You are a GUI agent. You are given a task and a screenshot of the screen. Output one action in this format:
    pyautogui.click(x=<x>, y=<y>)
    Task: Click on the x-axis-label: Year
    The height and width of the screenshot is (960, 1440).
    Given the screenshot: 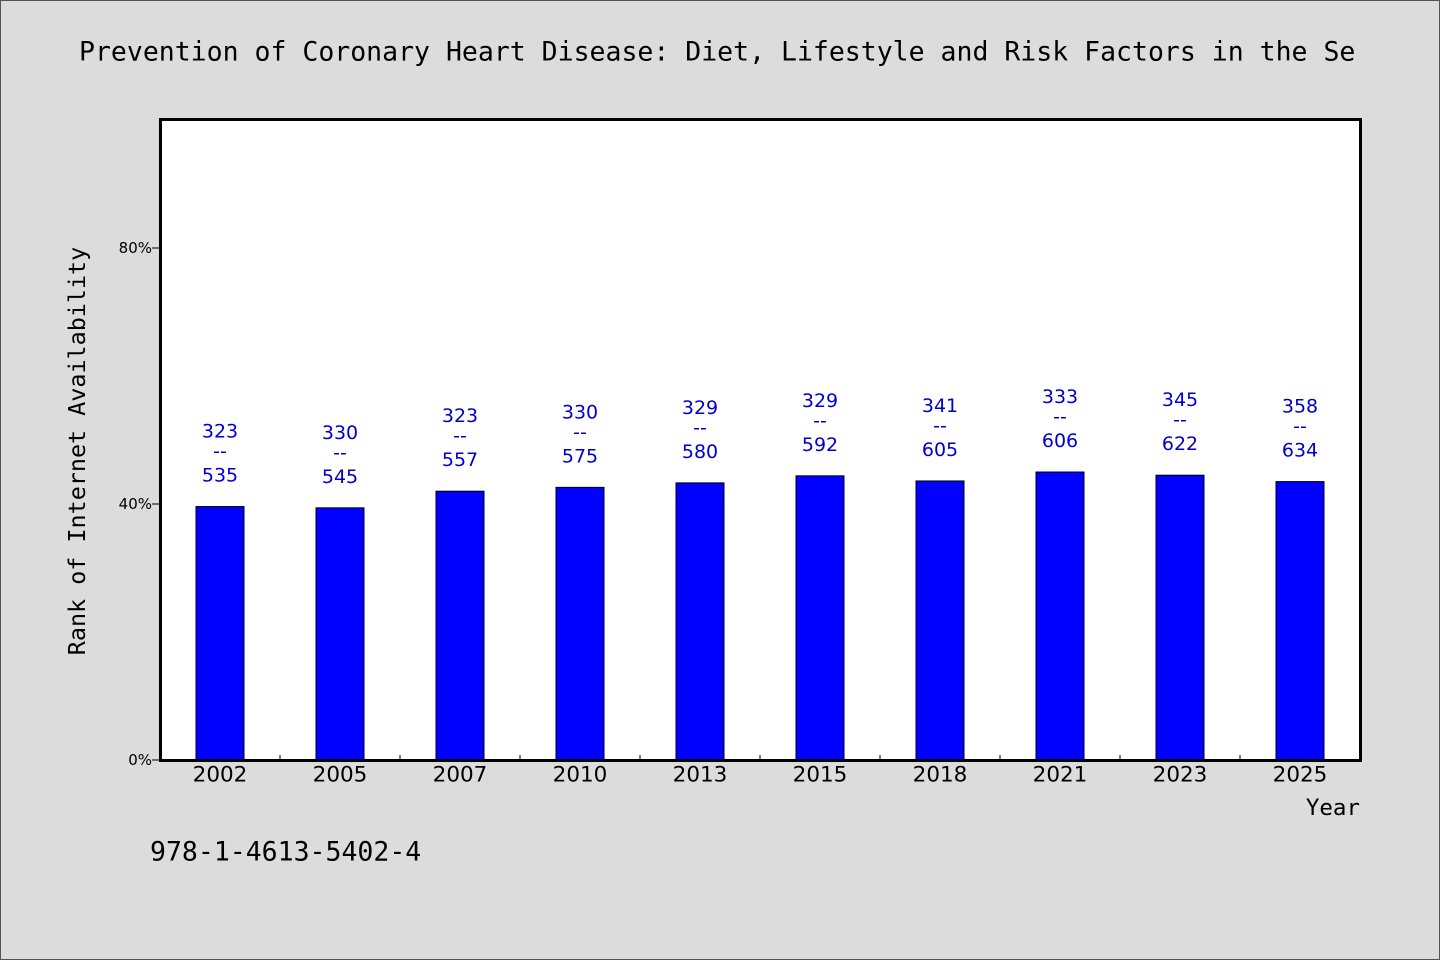 What is the action you would take?
    pyautogui.click(x=1333, y=808)
    